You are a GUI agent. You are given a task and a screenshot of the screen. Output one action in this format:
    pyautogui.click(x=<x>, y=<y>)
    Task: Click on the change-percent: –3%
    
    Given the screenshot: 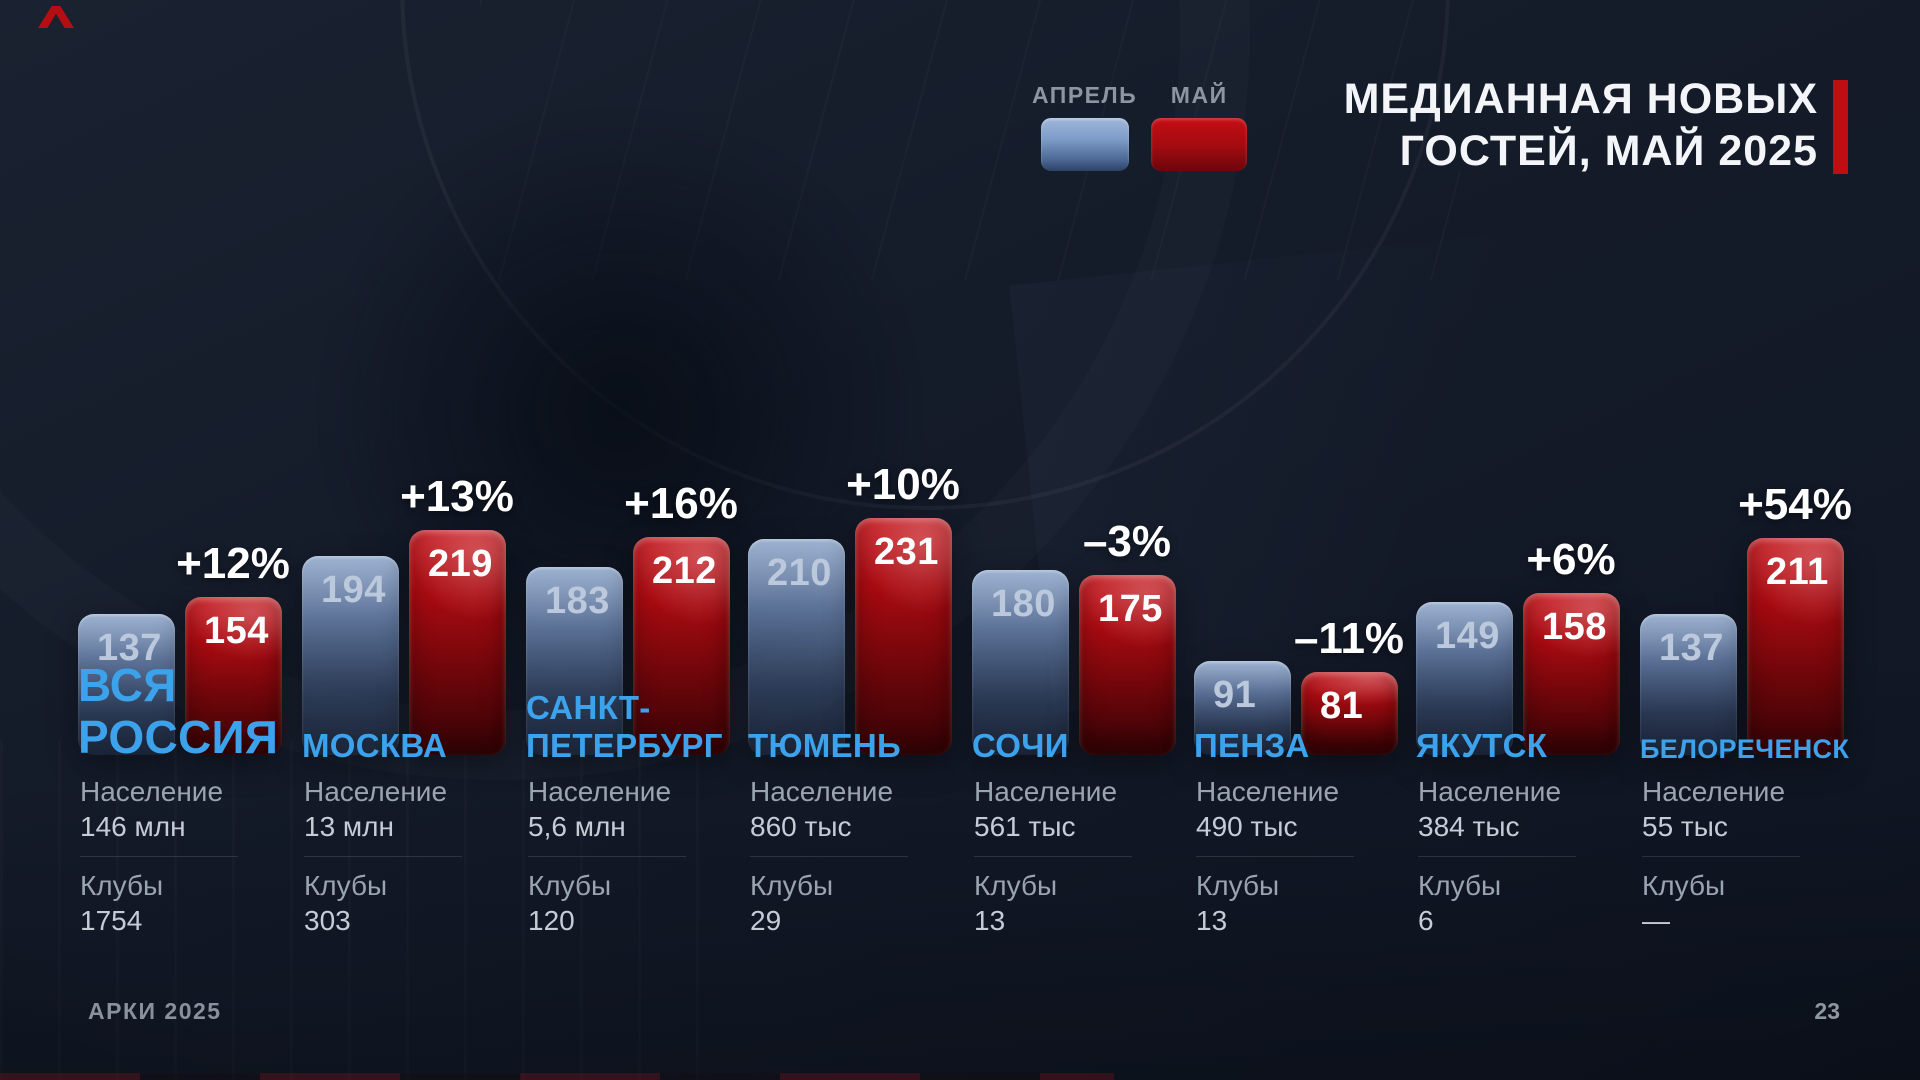 What is the action you would take?
    pyautogui.click(x=1127, y=541)
    